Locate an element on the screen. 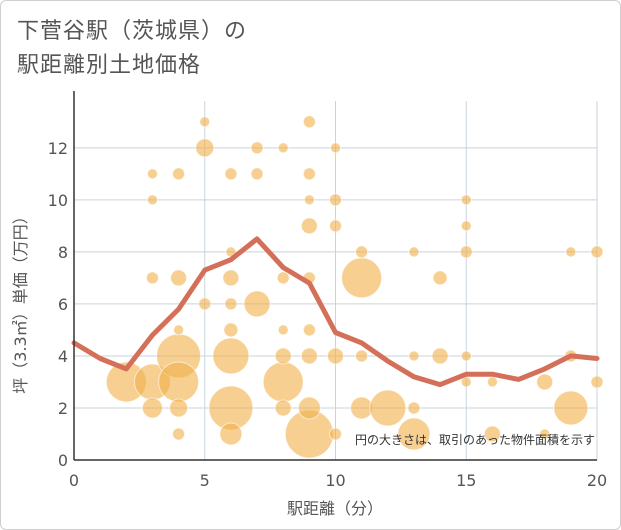 The image size is (621, 530). y-tick-label: 6 is located at coordinates (63, 304).